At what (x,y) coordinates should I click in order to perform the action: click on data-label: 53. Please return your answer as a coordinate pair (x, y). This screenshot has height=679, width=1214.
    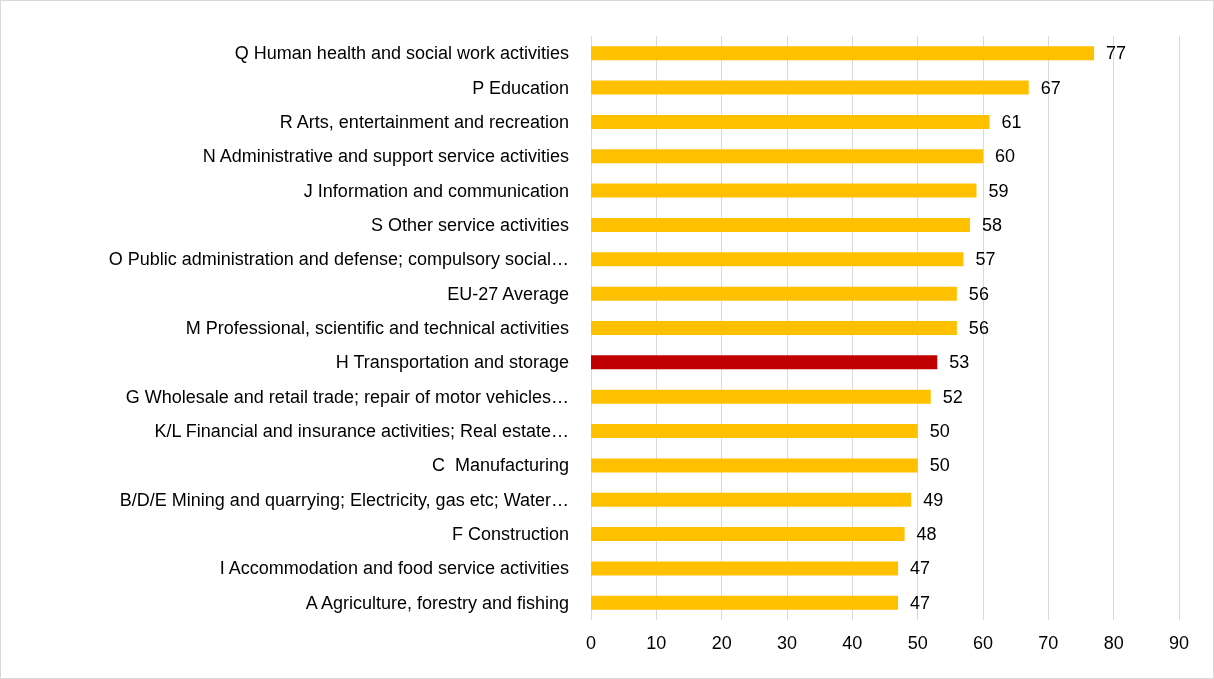
    Looking at the image, I should click on (959, 362).